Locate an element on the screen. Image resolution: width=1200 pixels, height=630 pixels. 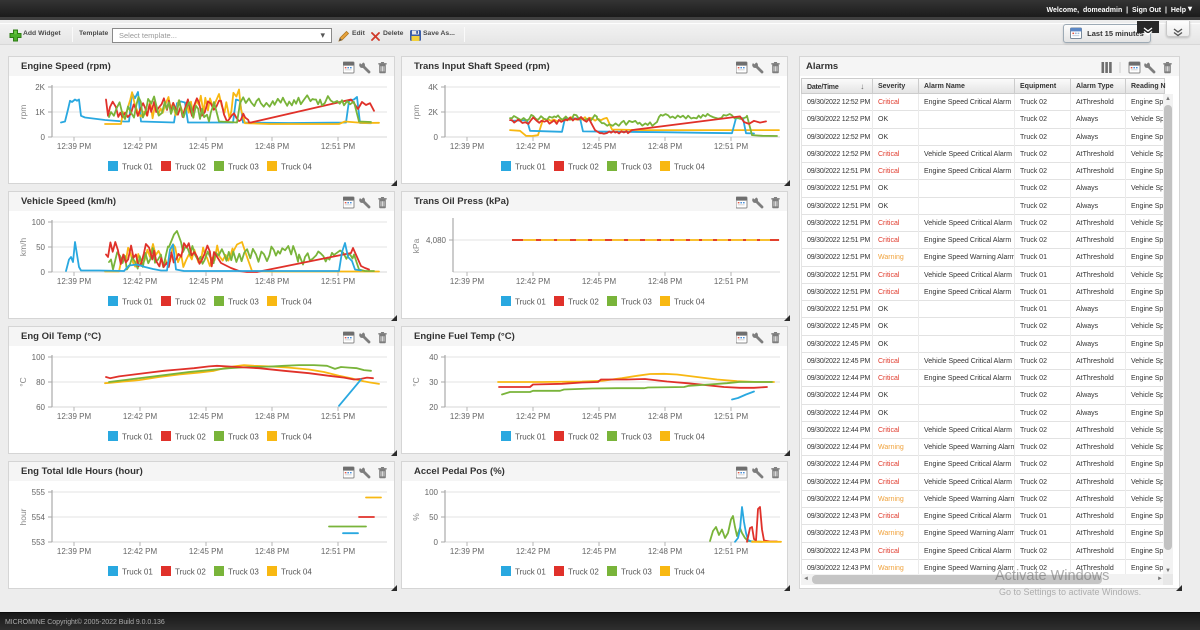
svg-text: 553 is located at coordinates (39, 542).